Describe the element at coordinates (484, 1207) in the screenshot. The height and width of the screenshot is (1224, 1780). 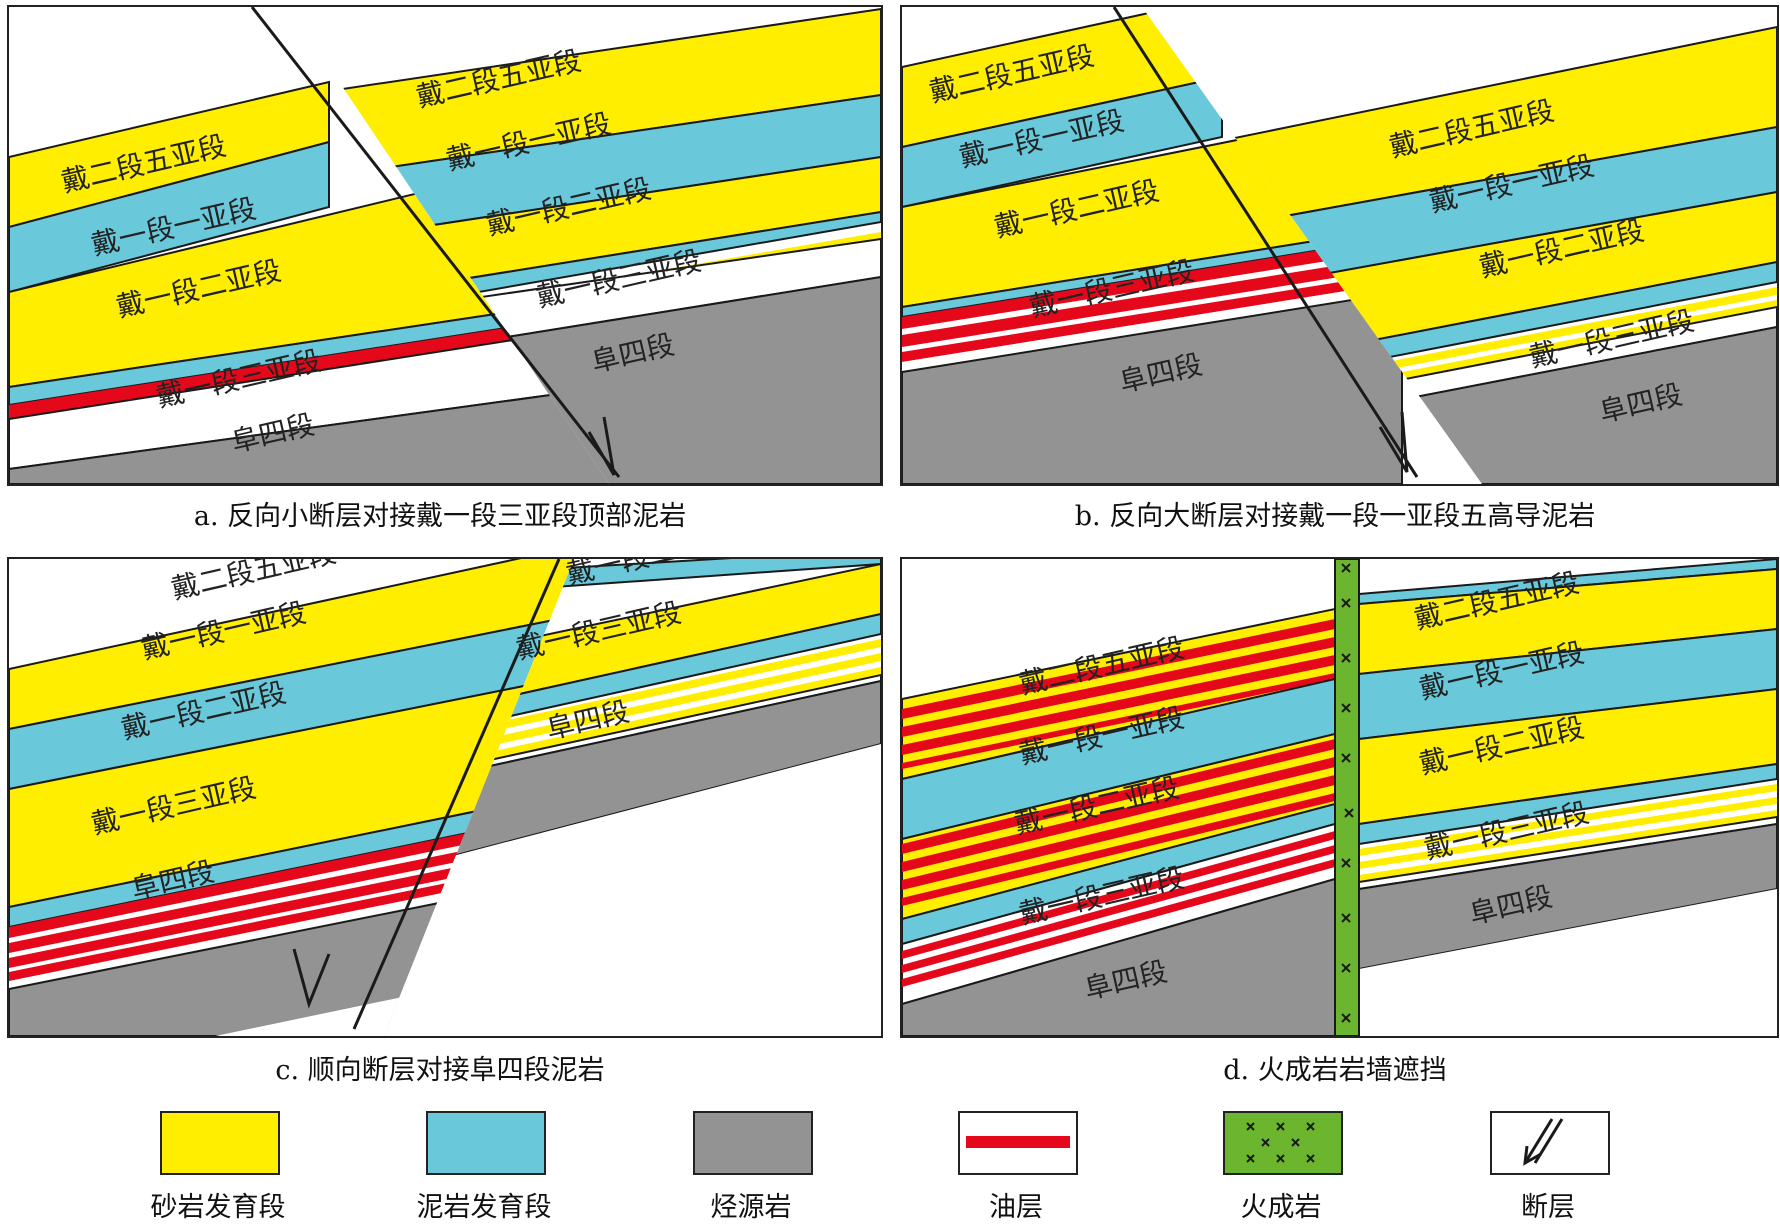
I see `legend-label-mudstone: 泥岩发育段` at that location.